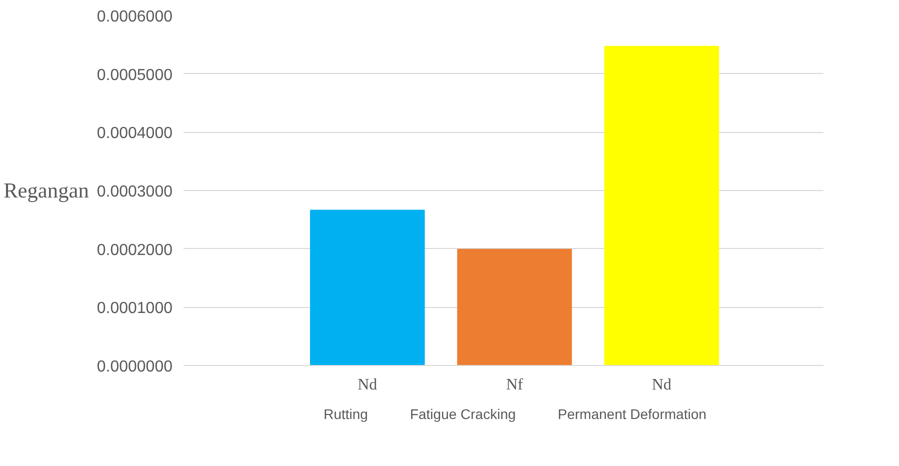  I want to click on y-tick-label: 0.0001000, so click(134, 309).